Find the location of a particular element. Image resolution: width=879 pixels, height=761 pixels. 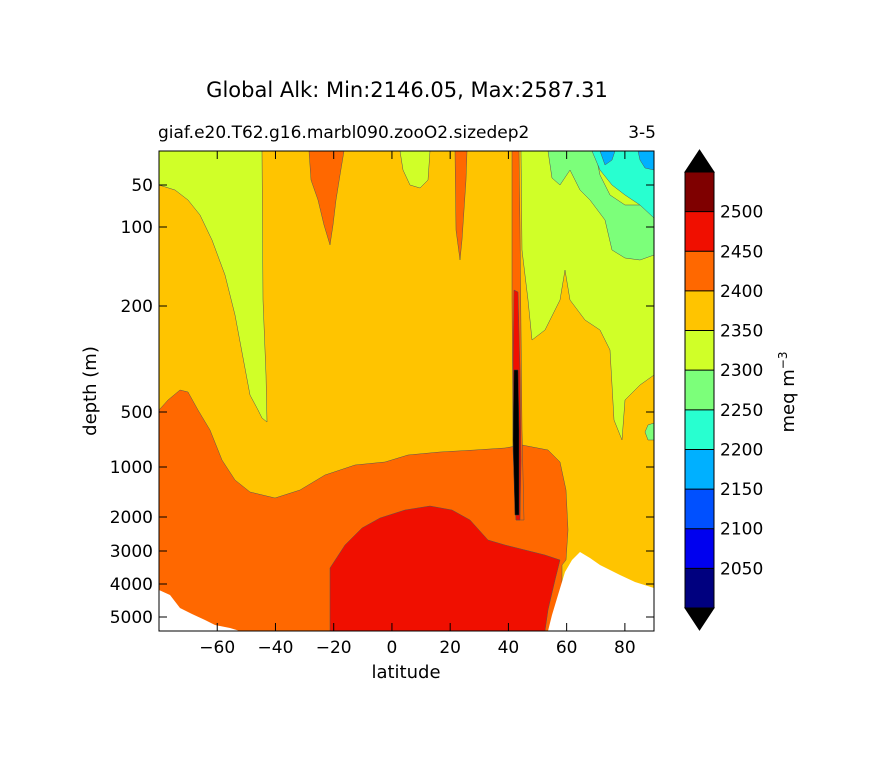

colorbar-tick-label: 2050 is located at coordinates (741, 569).